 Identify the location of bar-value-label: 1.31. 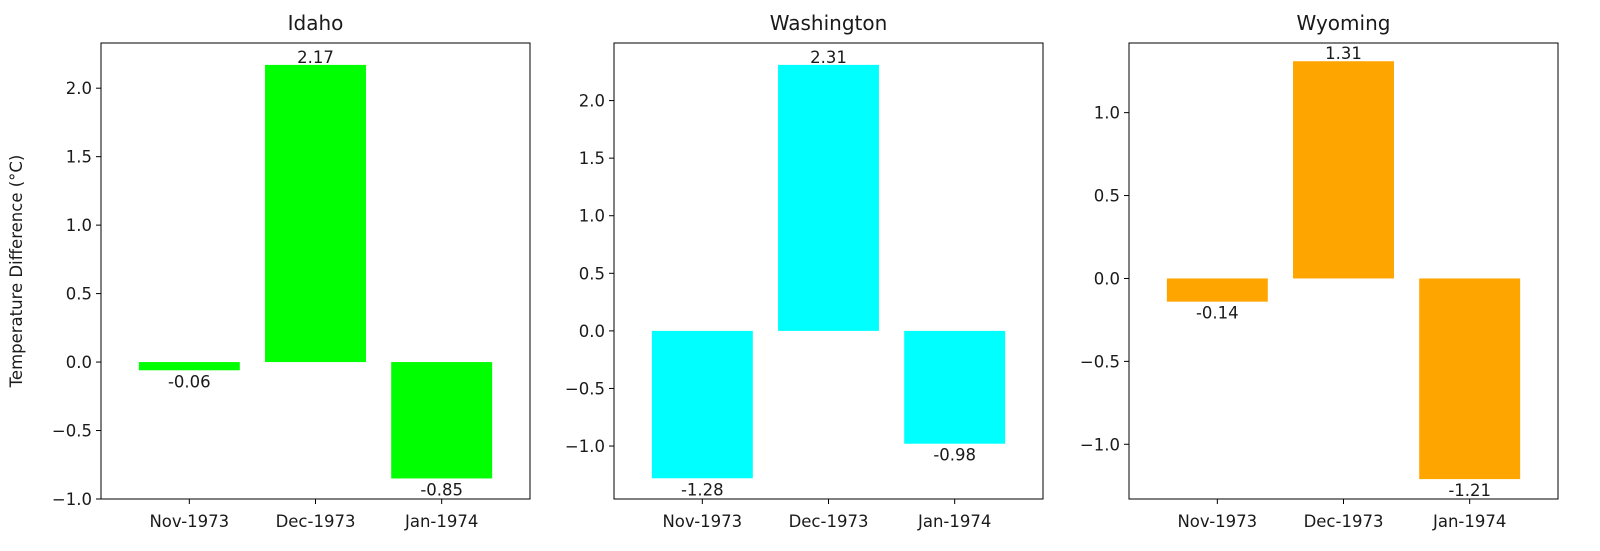
(1343, 53).